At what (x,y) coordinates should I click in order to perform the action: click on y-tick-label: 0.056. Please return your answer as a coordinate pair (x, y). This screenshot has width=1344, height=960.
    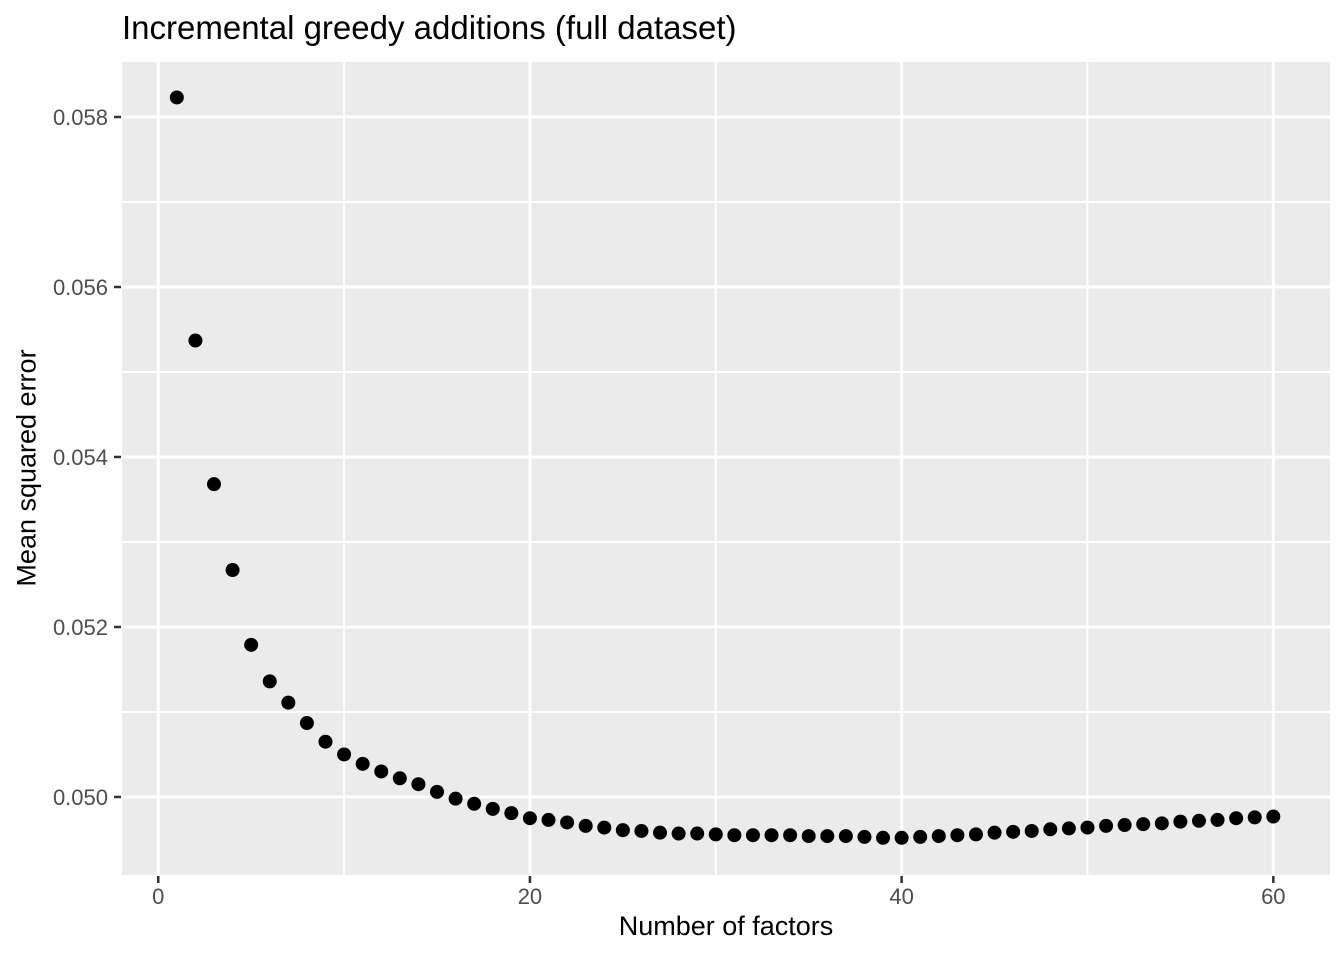
    Looking at the image, I should click on (80, 287).